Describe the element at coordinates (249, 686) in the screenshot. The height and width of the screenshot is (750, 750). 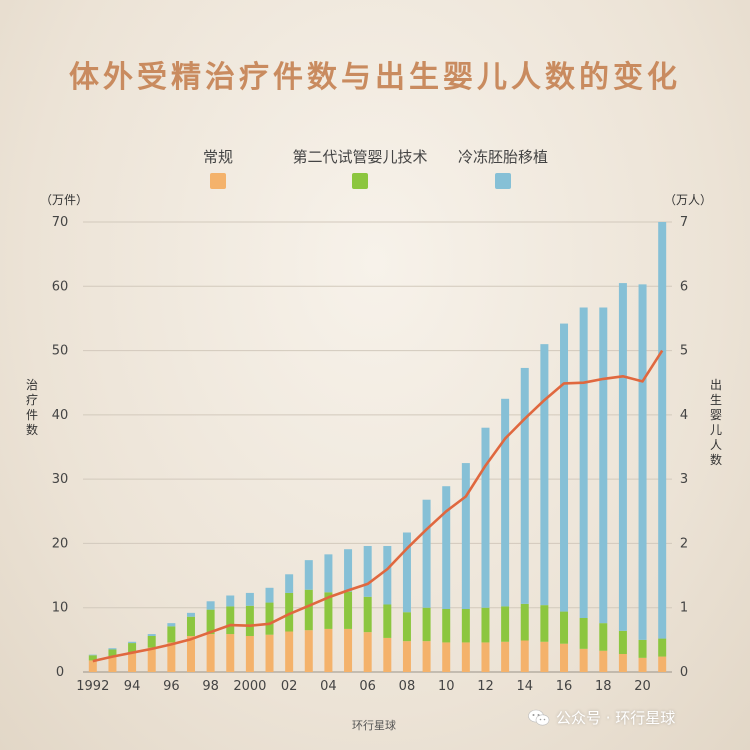
I see `x-tick-label: 2000` at that location.